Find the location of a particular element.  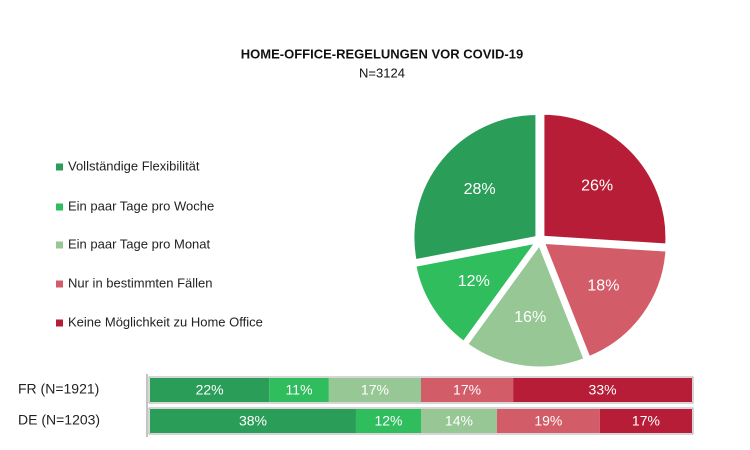

slice-label: 16% is located at coordinates (530, 317).